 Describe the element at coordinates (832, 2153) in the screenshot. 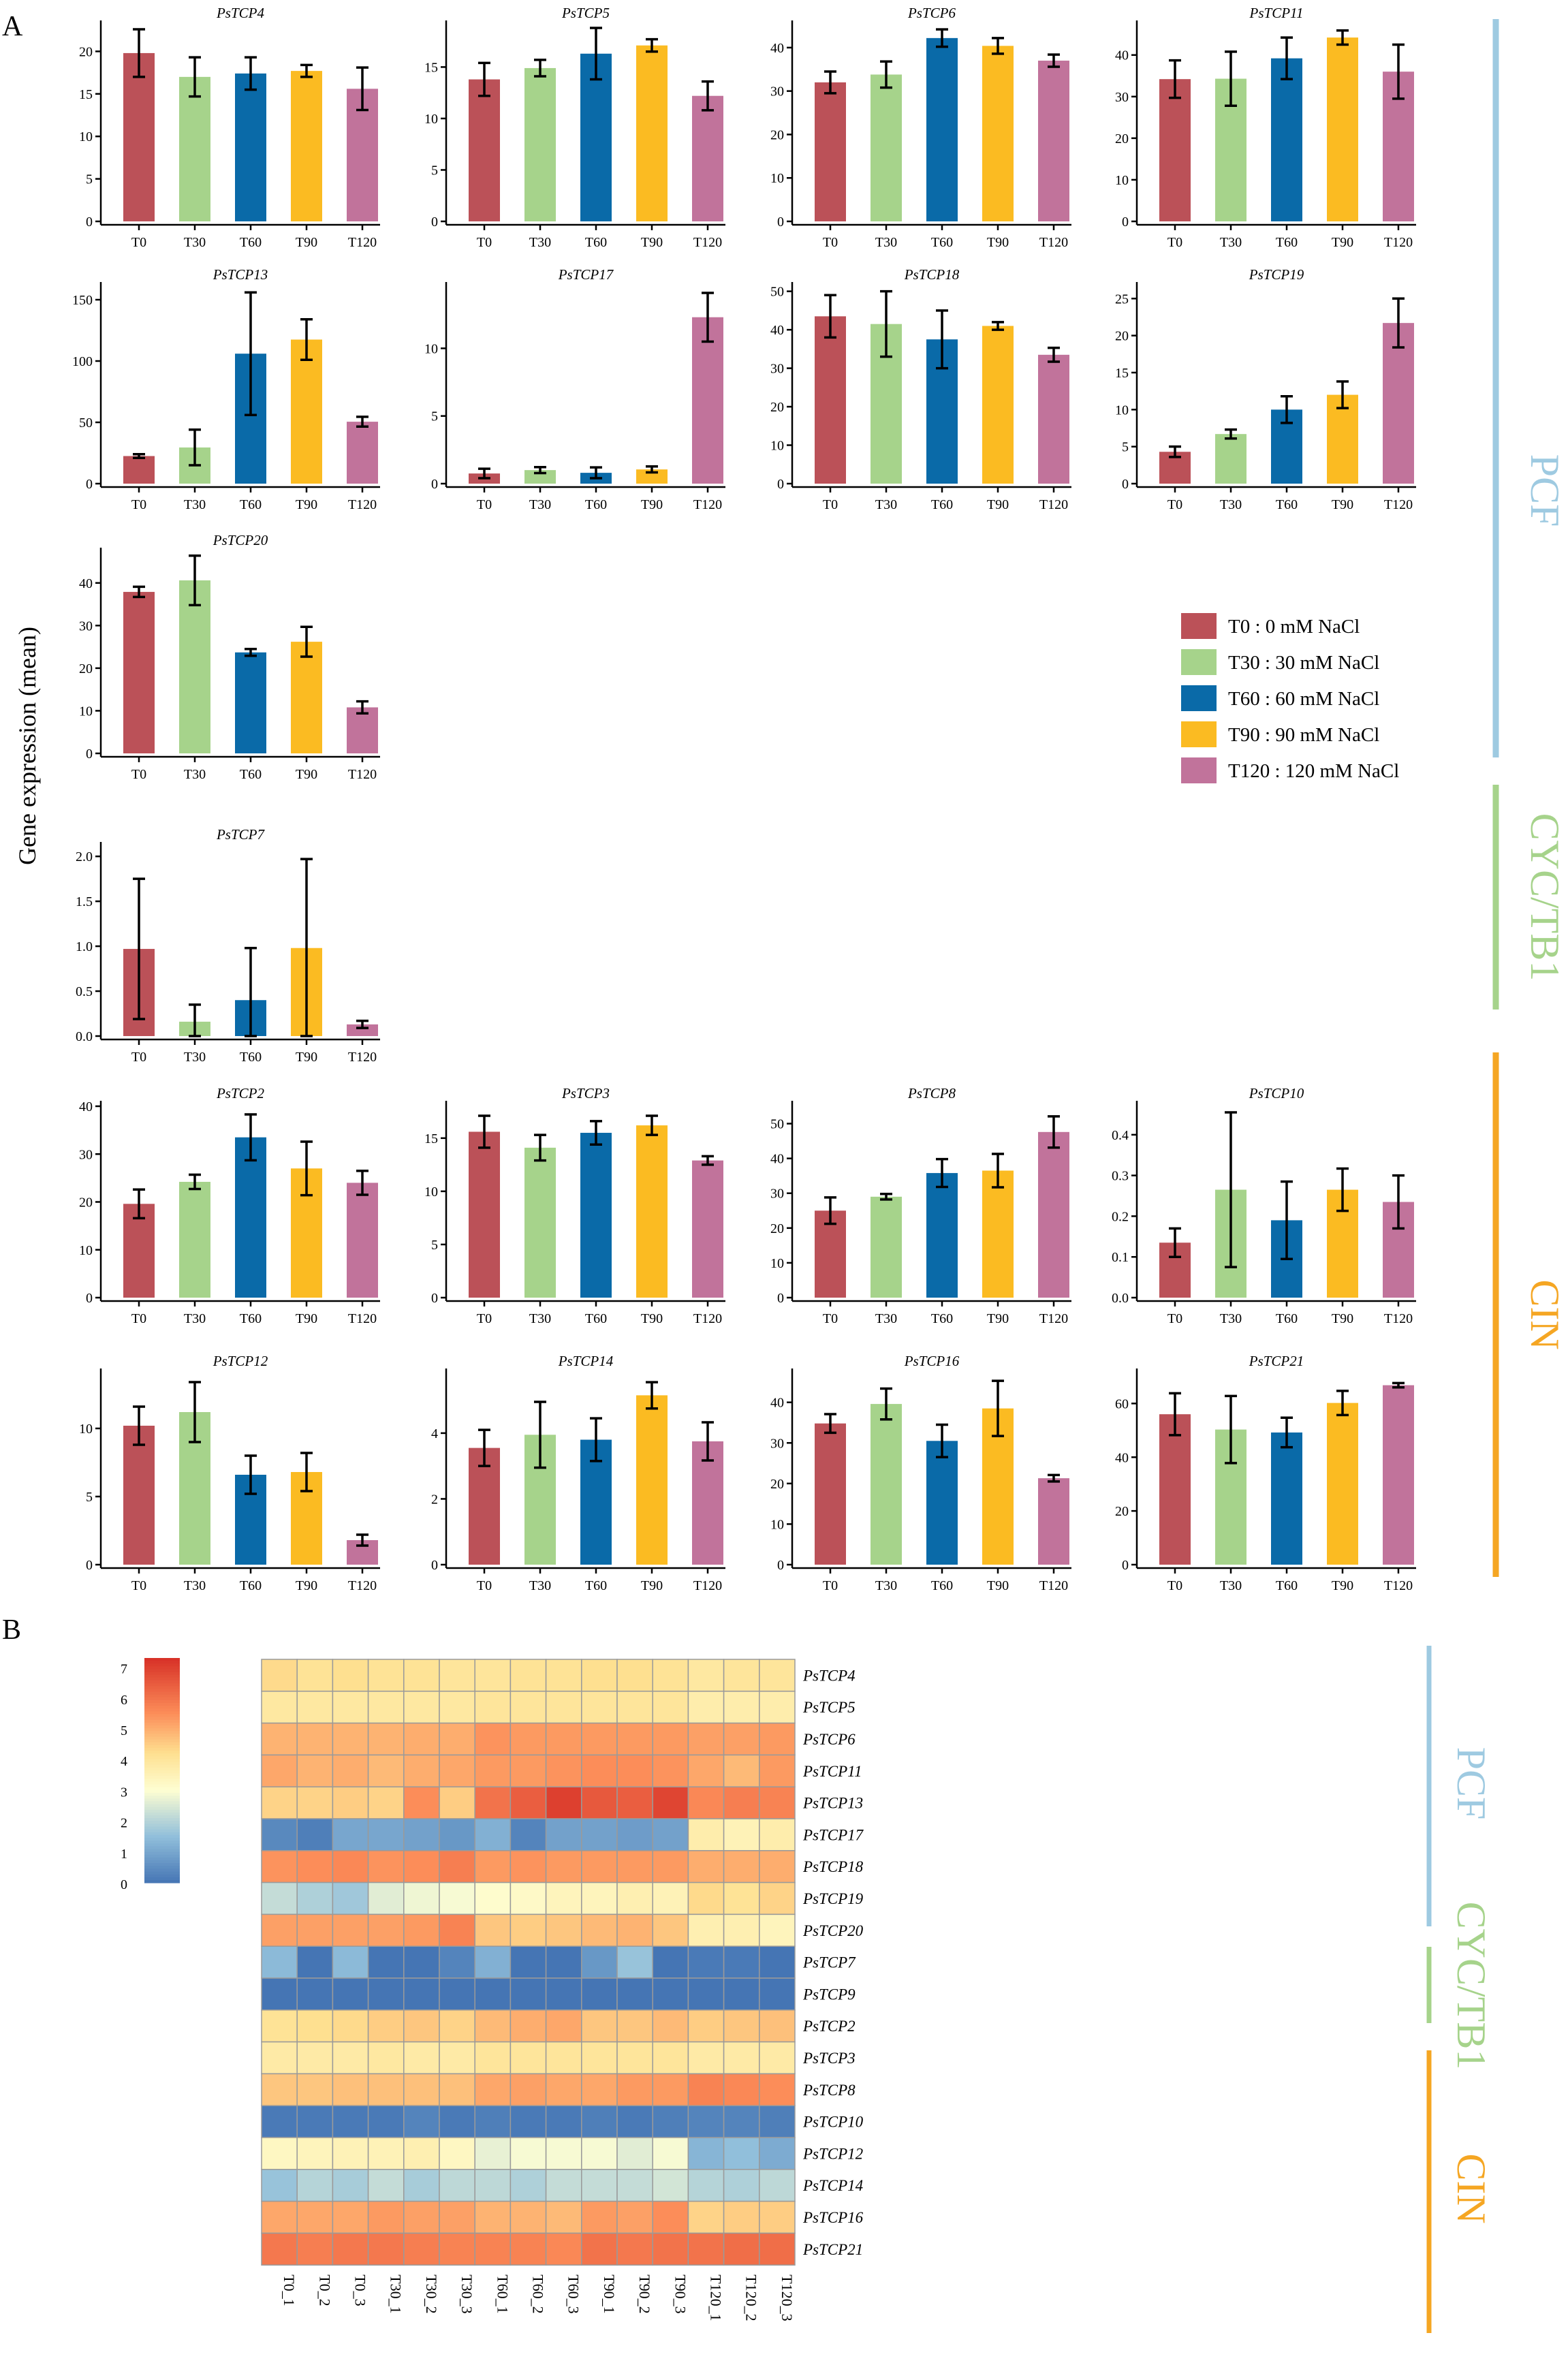

I see `row-label-pstcp12: PsTCP12` at that location.